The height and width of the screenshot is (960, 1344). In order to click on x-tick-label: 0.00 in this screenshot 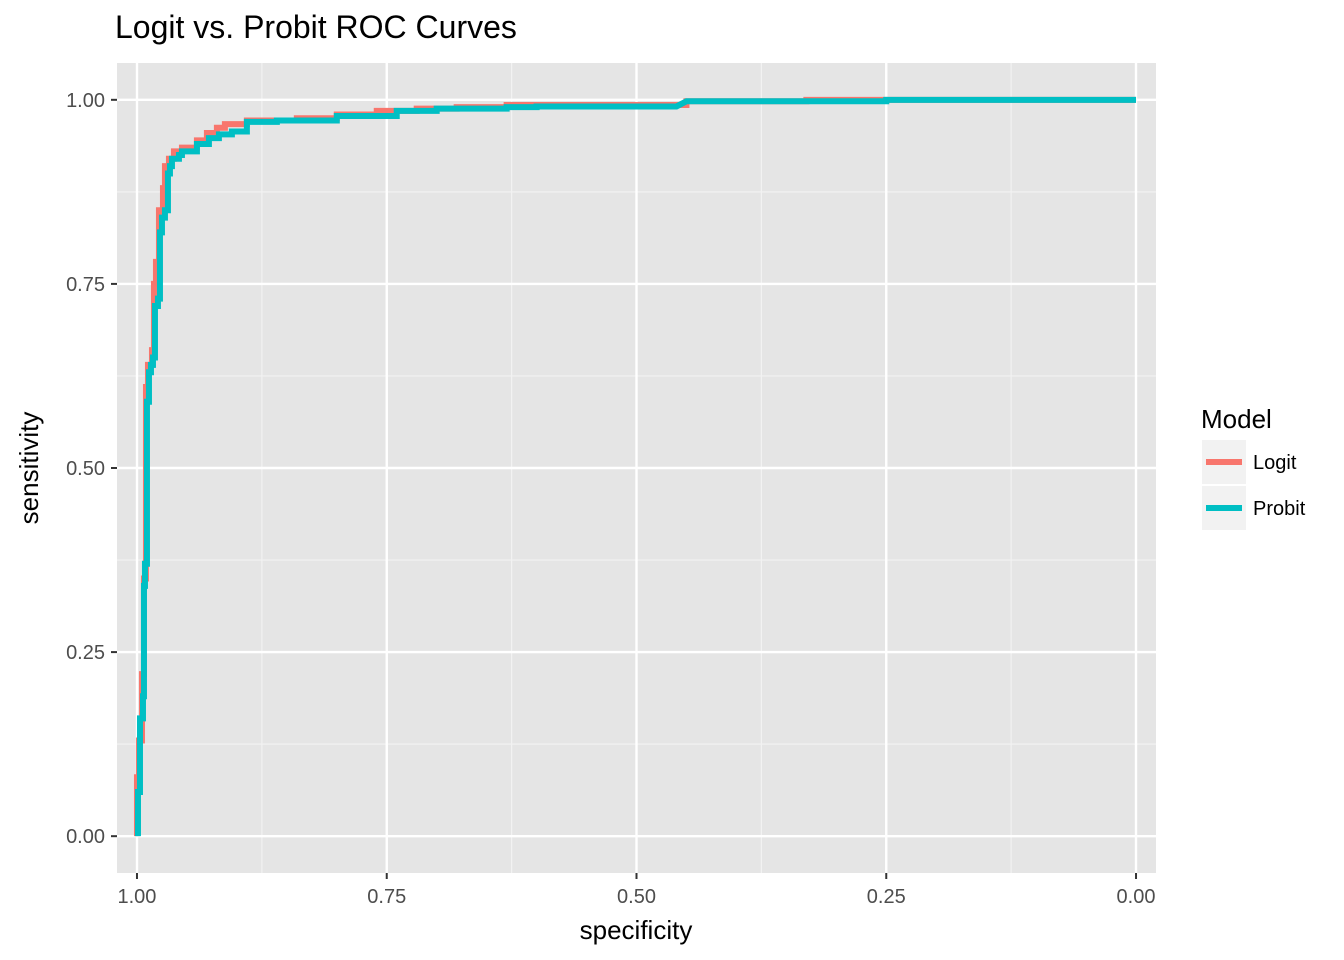, I will do `click(1136, 897)`.